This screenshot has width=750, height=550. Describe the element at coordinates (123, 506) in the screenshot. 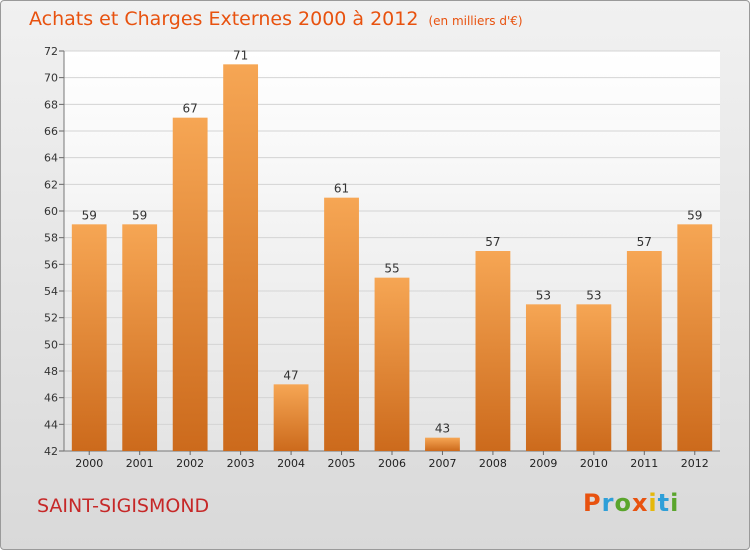

I see `place-name: SAINT-SIGISMOND` at that location.